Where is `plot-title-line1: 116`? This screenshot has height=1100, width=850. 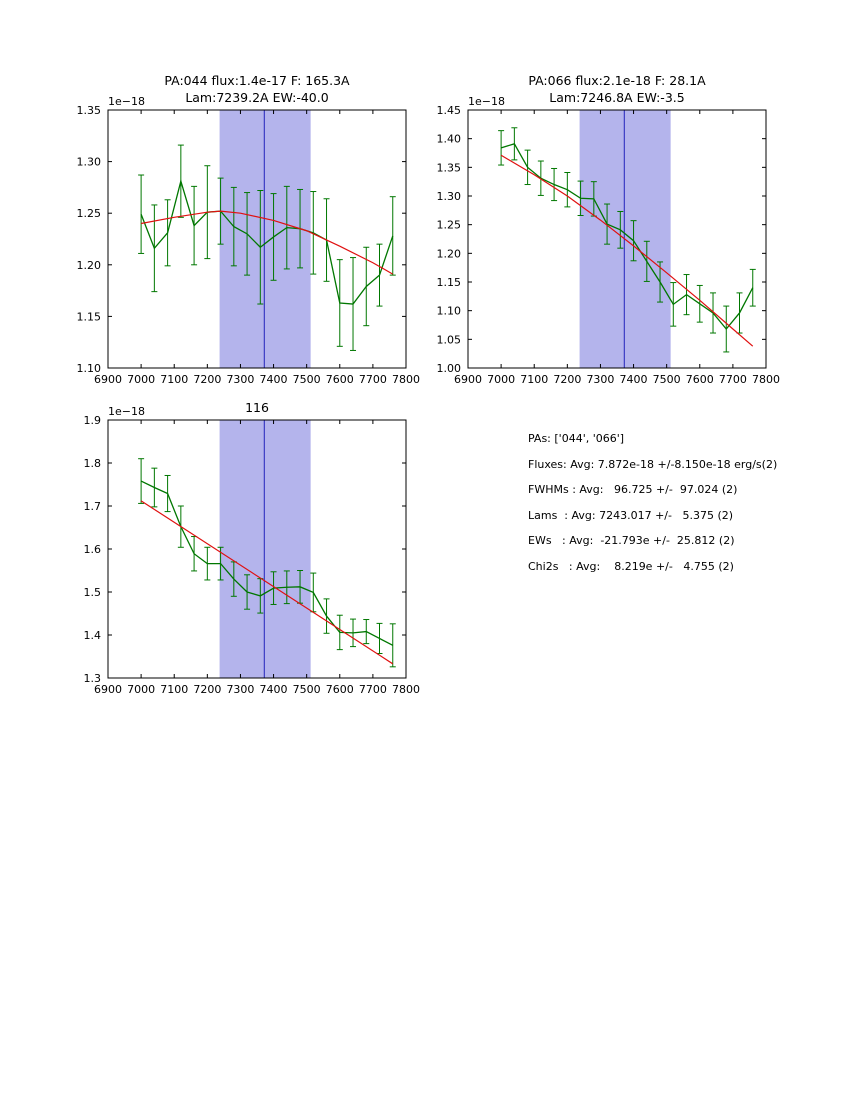
plot-title-line1: 116 is located at coordinates (257, 407).